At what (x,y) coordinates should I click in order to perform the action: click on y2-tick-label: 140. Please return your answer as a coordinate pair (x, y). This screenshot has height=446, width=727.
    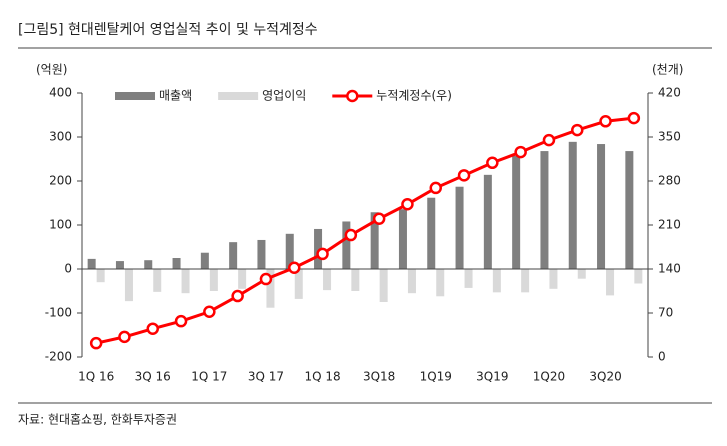
    Looking at the image, I should click on (669, 269).